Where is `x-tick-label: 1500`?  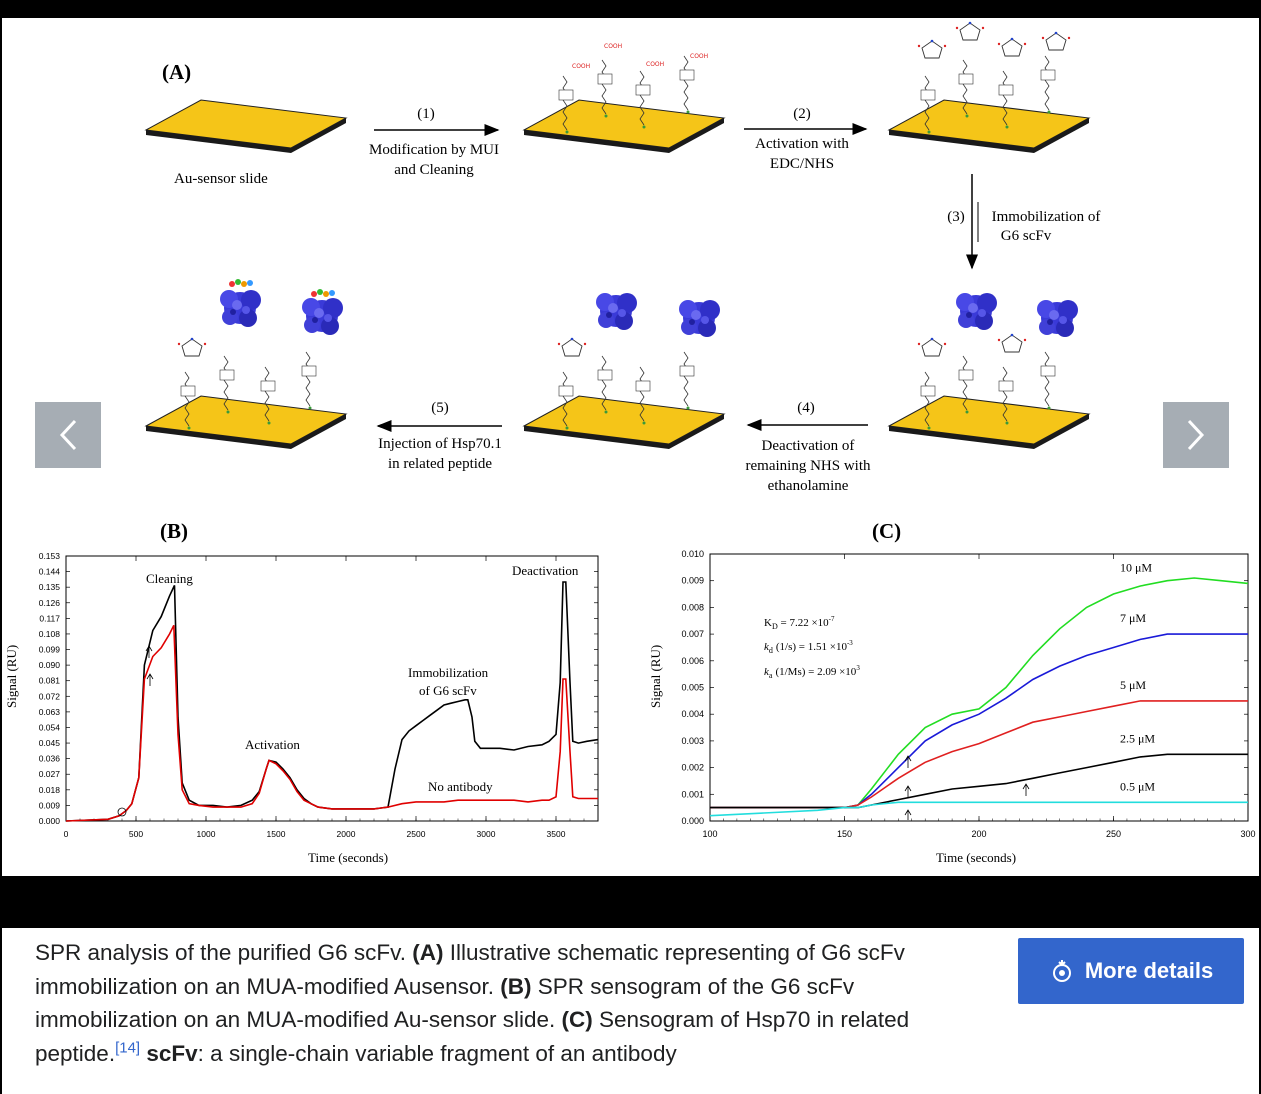
x-tick-label: 1500 is located at coordinates (276, 834).